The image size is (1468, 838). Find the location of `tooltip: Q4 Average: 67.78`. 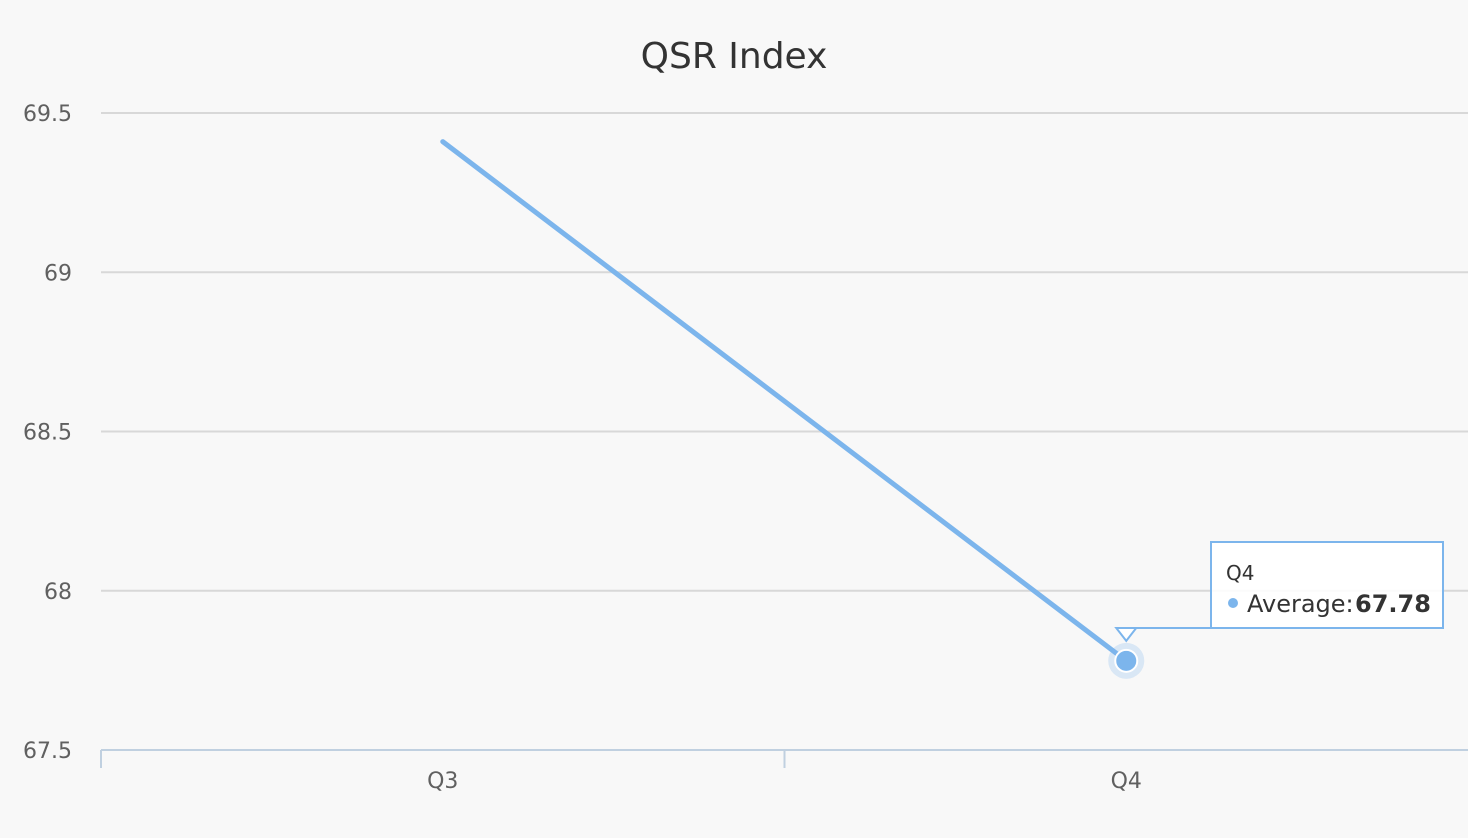

tooltip: Q4 Average: 67.78 is located at coordinates (1279, 592).